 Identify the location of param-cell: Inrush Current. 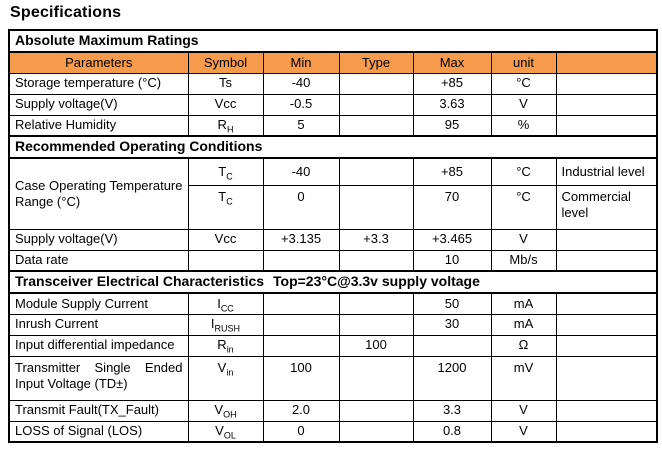
(98, 324).